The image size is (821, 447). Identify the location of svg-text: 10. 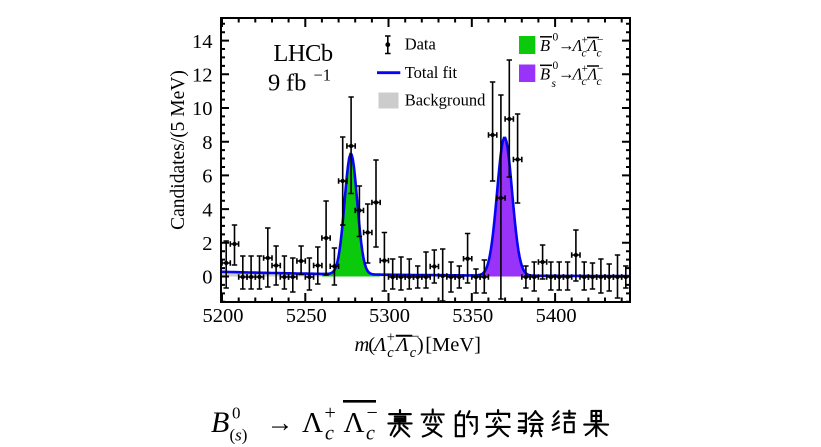
(202, 109).